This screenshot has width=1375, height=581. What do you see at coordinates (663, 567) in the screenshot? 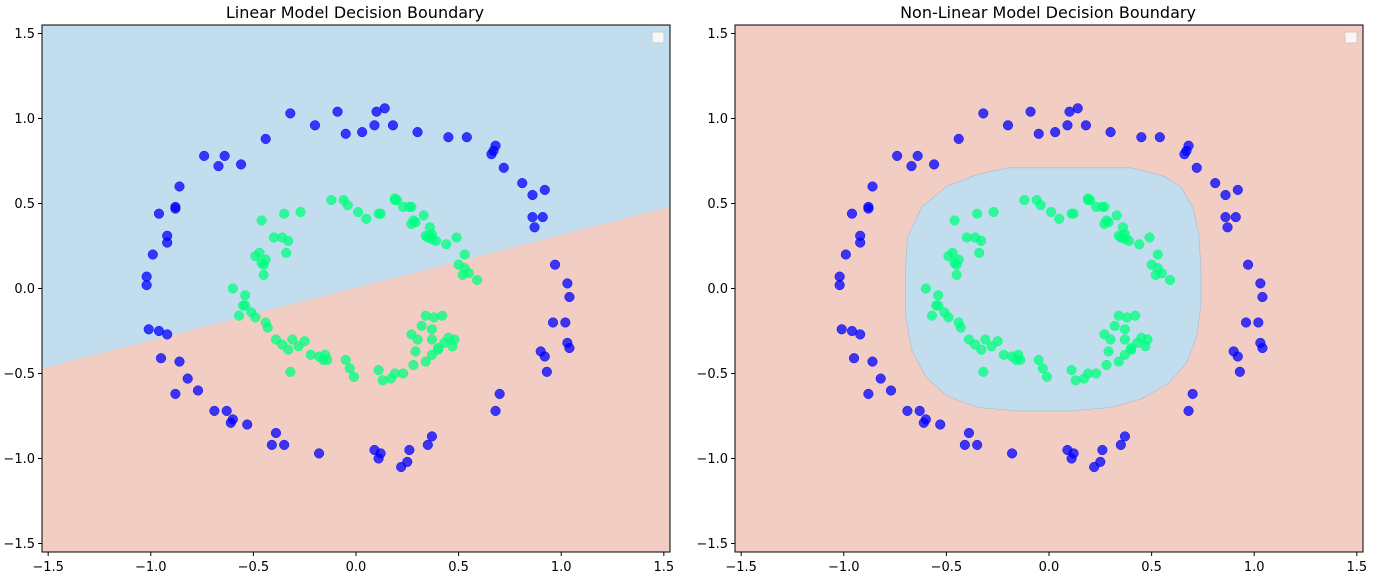
I see `x-tick-label: 1.5` at bounding box center [663, 567].